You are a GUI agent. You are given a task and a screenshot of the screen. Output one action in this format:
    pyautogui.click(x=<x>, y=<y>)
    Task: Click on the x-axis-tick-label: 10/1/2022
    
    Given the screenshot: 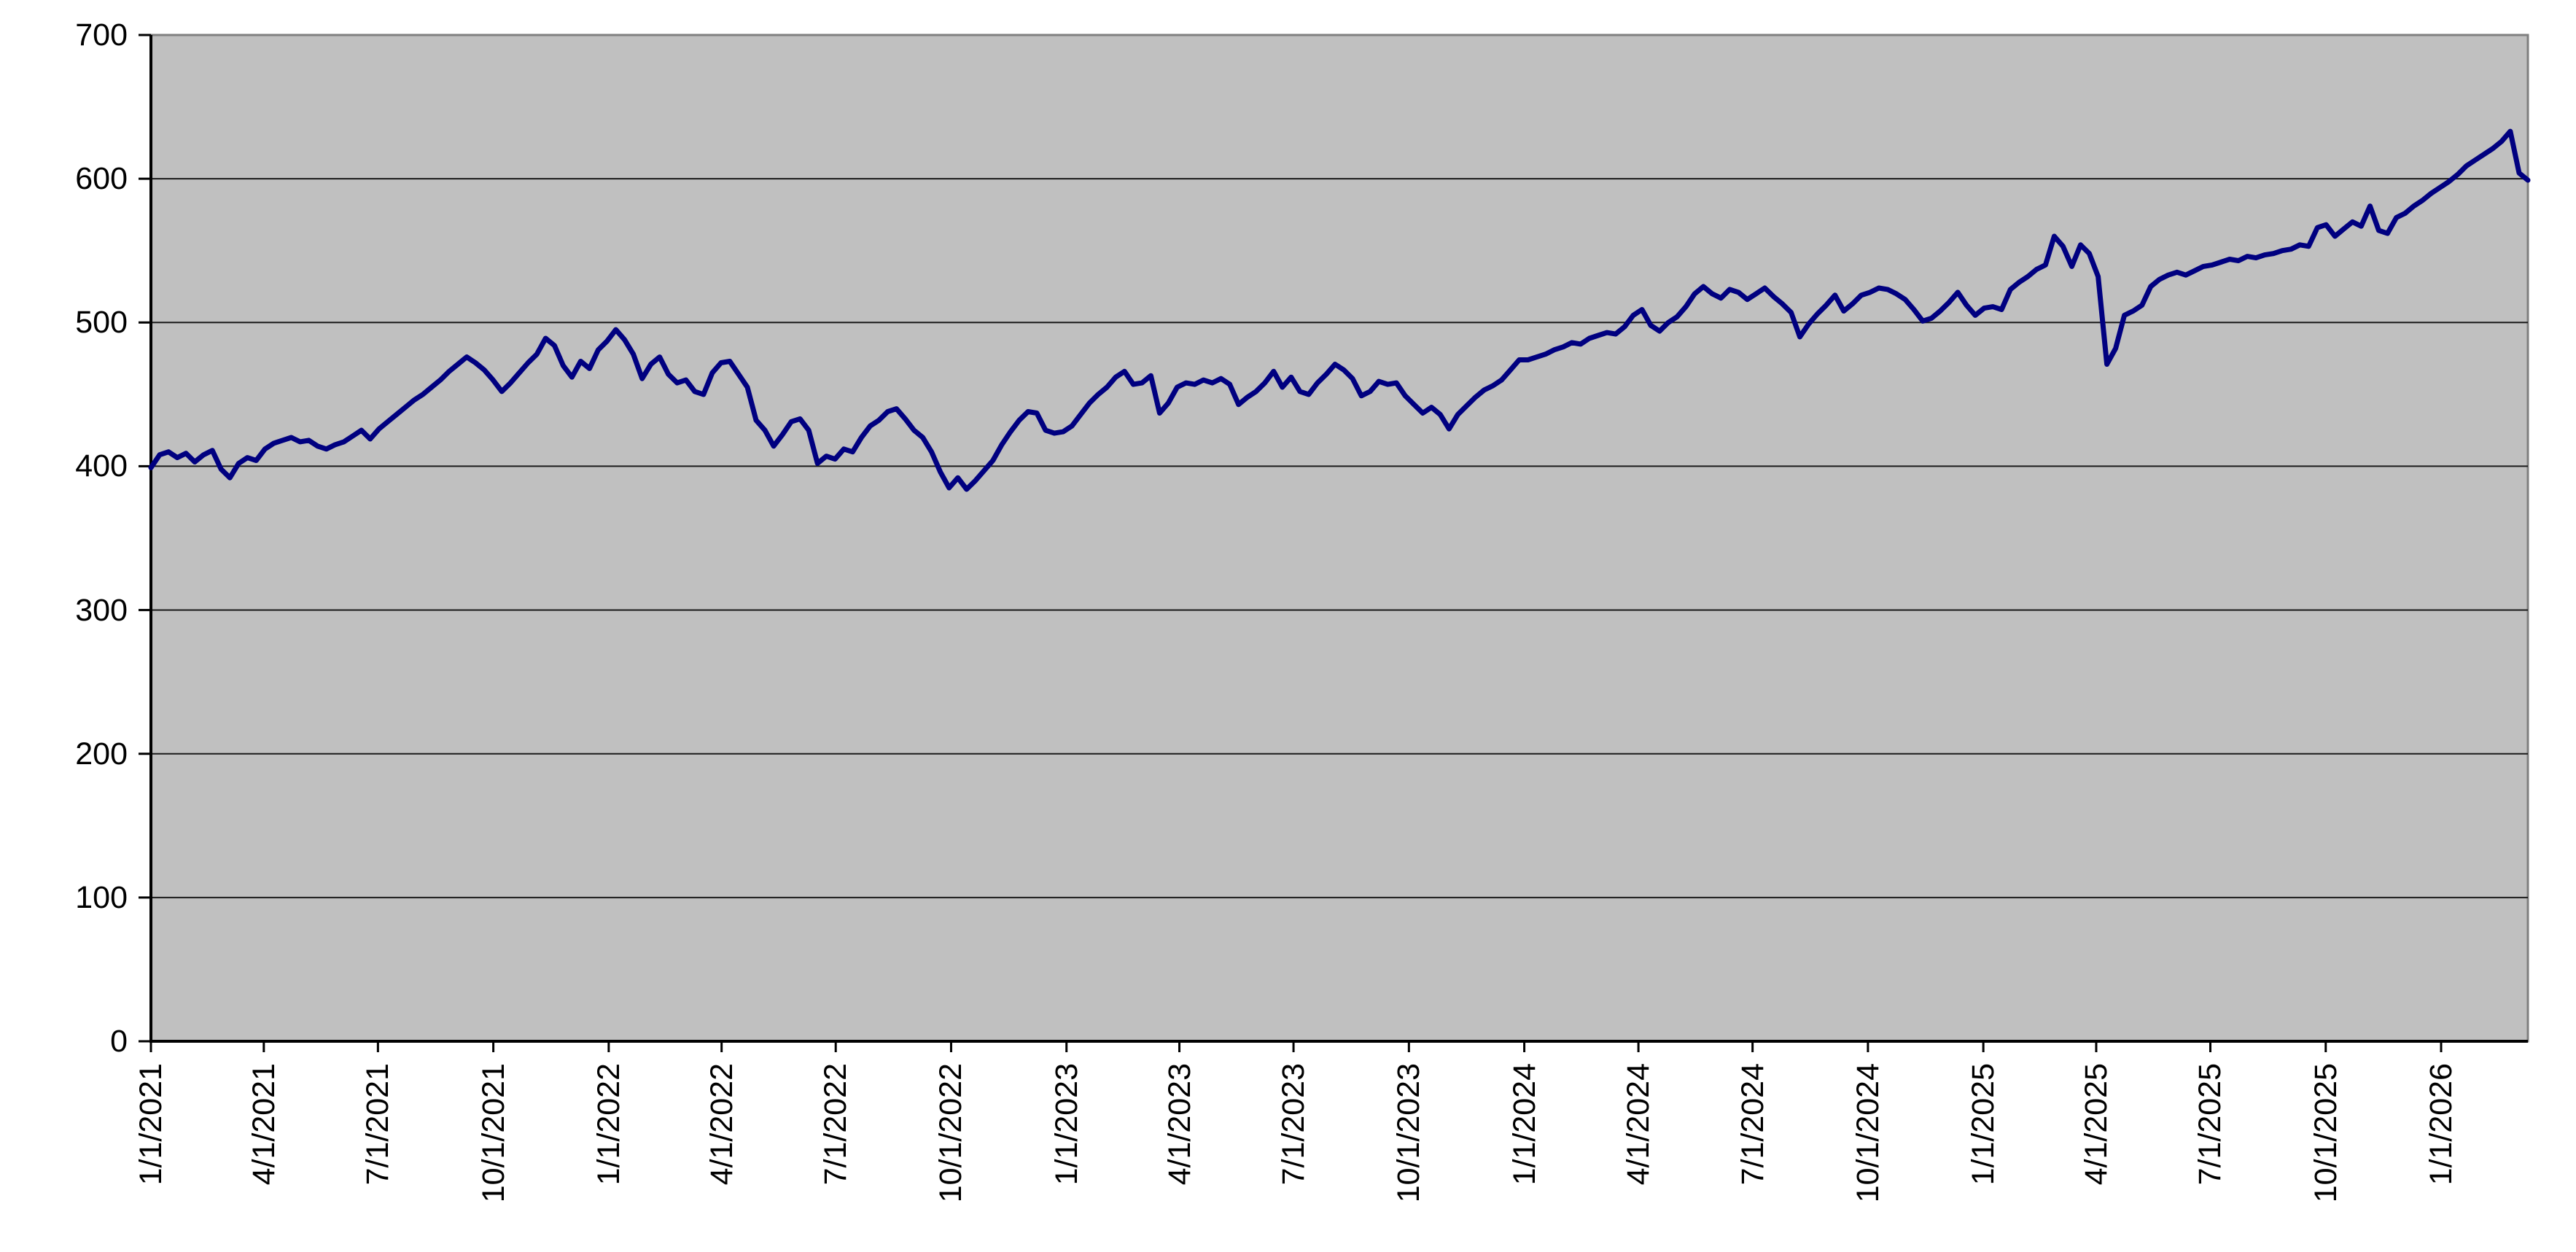 What is the action you would take?
    pyautogui.click(x=951, y=1133)
    